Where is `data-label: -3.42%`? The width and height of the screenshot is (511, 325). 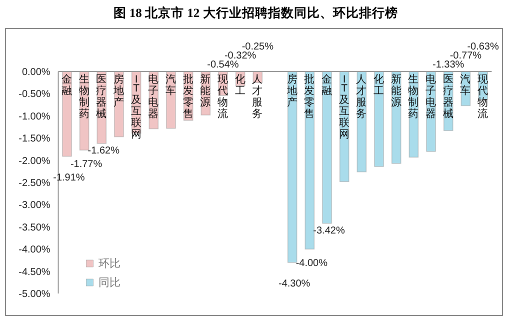
data-label: -3.42% is located at coordinates (329, 230).